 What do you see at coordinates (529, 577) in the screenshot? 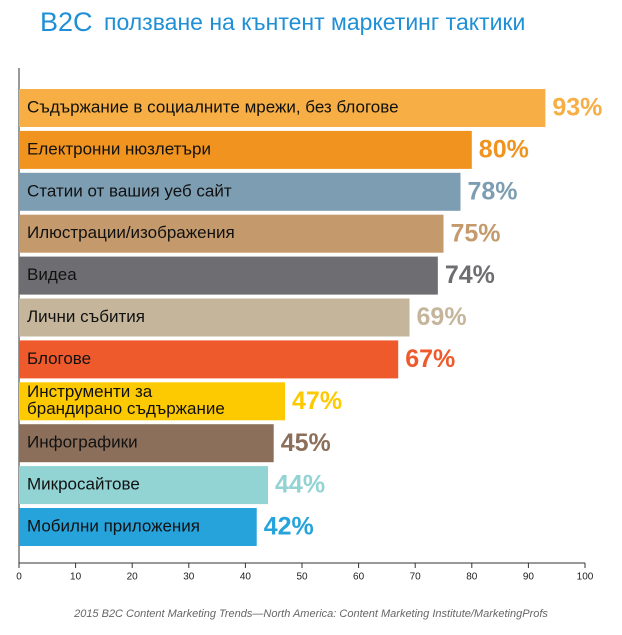
I see `x-tick-label: 90` at bounding box center [529, 577].